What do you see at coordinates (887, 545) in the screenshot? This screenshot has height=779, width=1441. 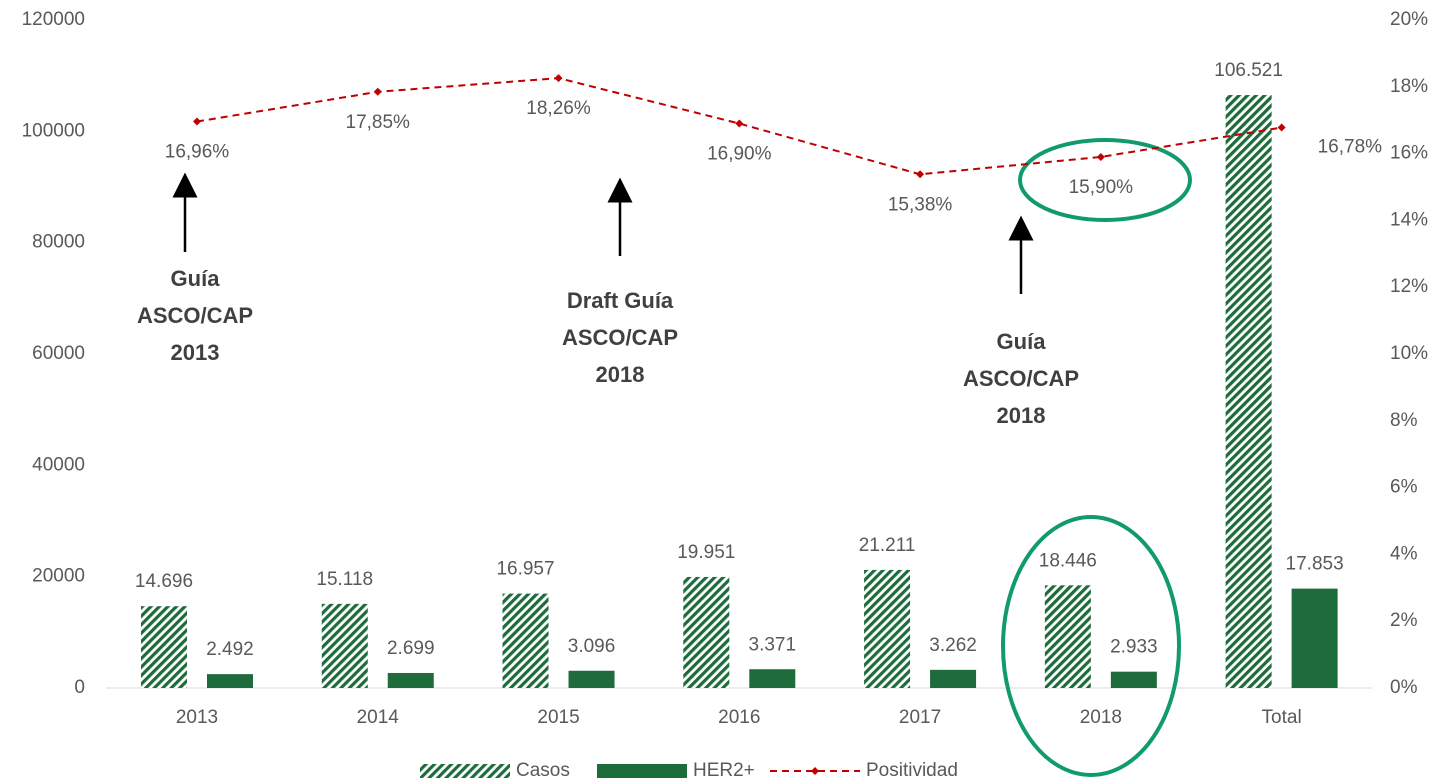 I see `data-label: 21.211` at bounding box center [887, 545].